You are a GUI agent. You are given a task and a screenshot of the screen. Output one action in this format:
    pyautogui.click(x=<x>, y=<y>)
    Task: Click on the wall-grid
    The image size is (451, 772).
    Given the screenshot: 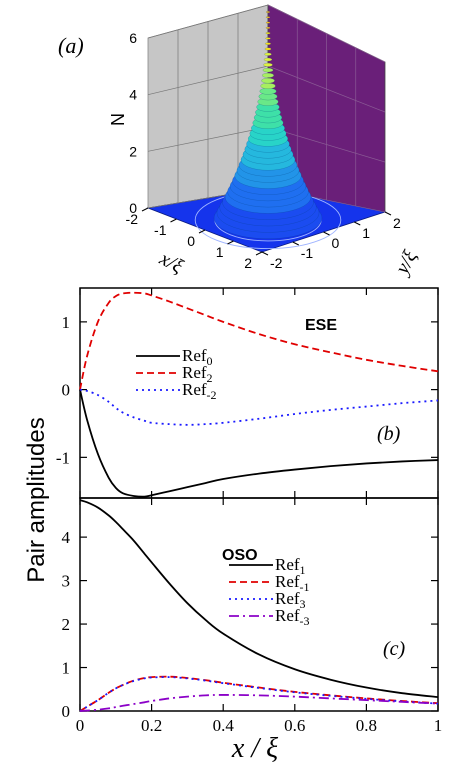 What is the action you would take?
    pyautogui.click(x=266, y=108)
    